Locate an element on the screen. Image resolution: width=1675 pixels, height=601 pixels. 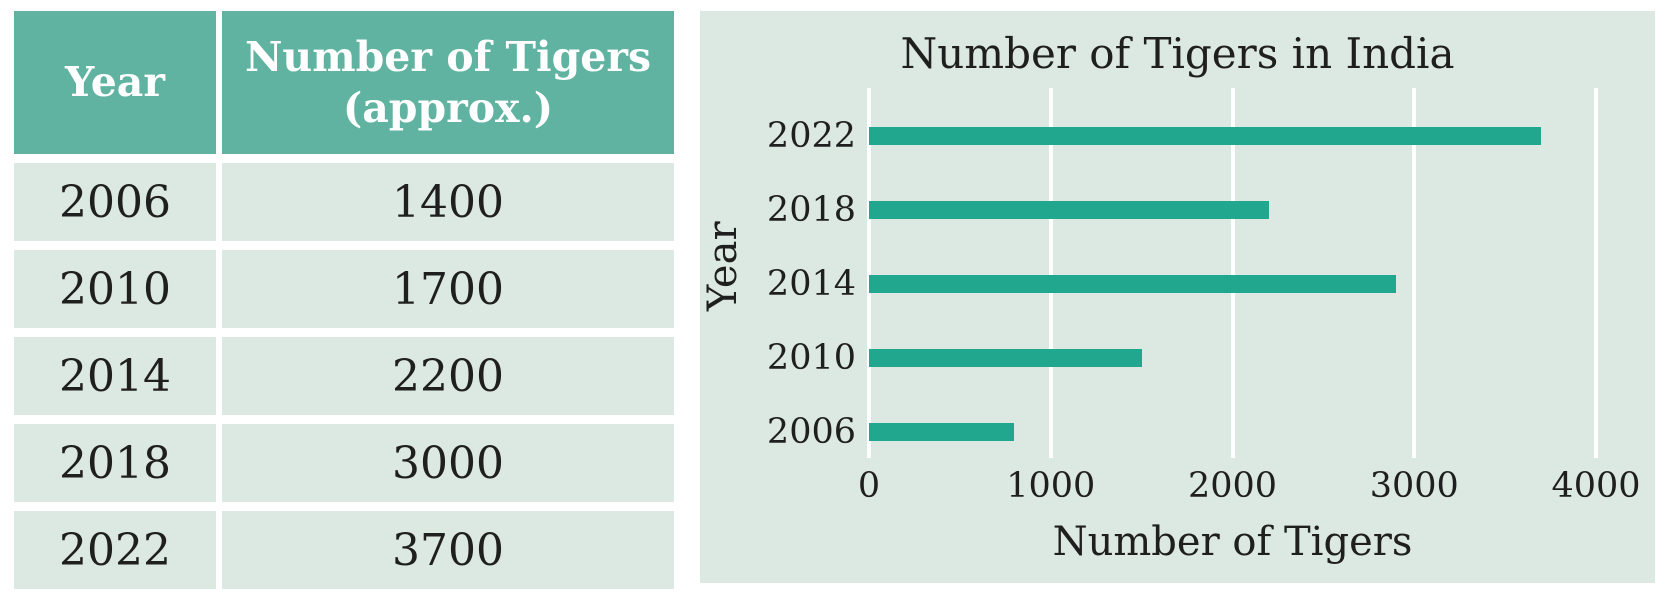
x-tick-label: 4000 is located at coordinates (1596, 486).